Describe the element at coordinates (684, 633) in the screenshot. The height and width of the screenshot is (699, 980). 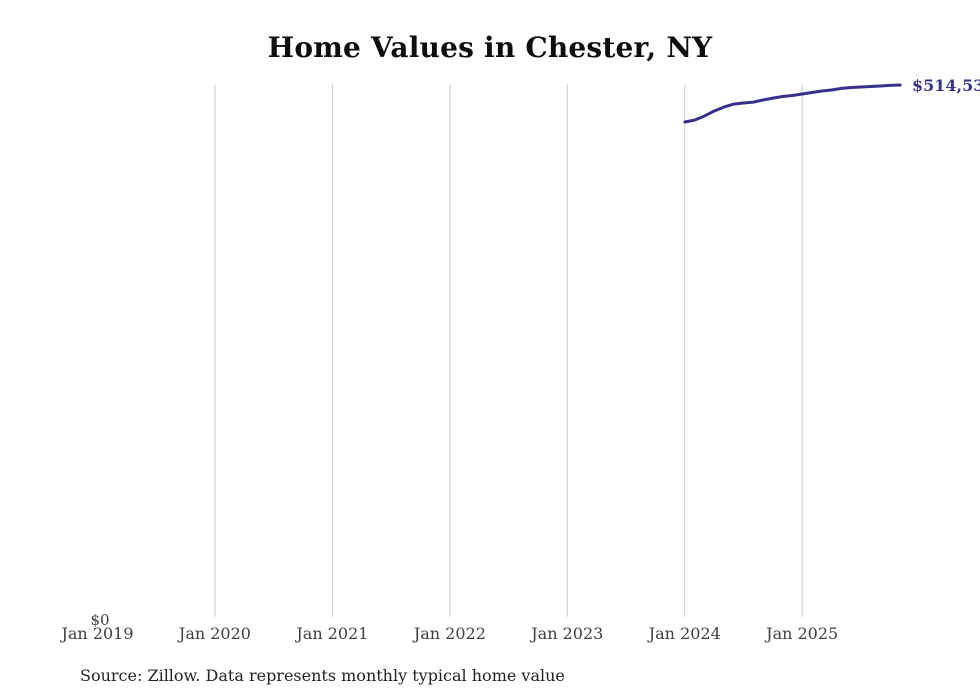
I see `x-tick-label: Jan 2024` at that location.